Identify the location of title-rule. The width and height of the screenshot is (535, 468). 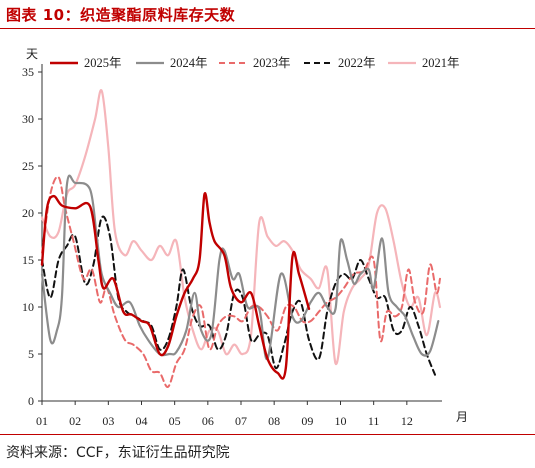
(267, 28).